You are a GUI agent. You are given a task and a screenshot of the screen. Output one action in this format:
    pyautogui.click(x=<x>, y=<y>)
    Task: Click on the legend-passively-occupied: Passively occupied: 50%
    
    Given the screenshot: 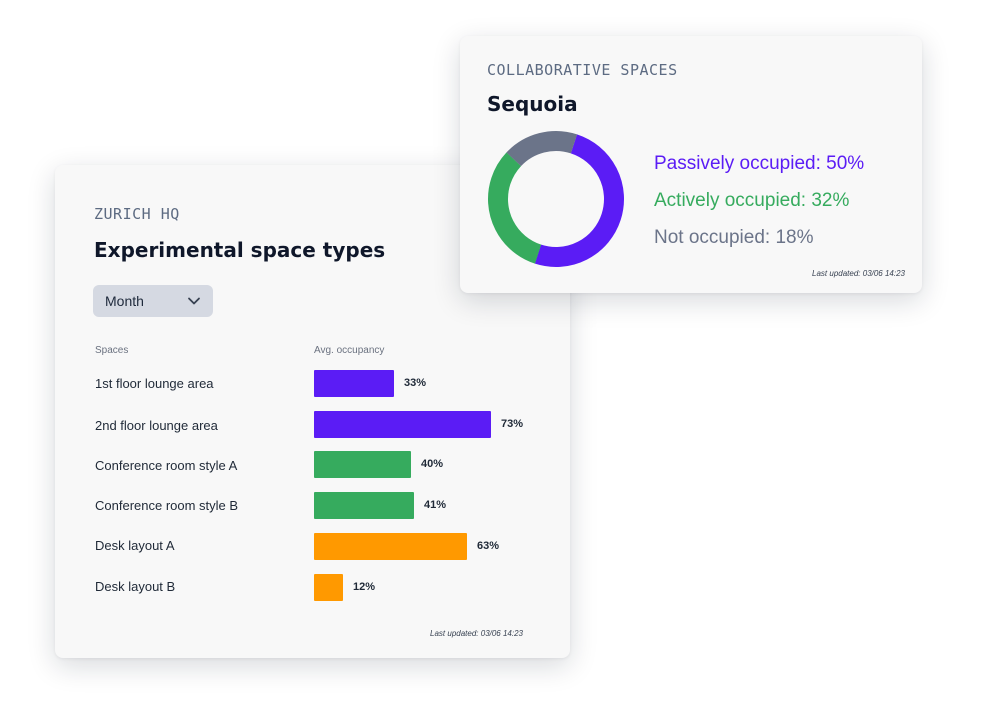 What is the action you would take?
    pyautogui.click(x=759, y=163)
    